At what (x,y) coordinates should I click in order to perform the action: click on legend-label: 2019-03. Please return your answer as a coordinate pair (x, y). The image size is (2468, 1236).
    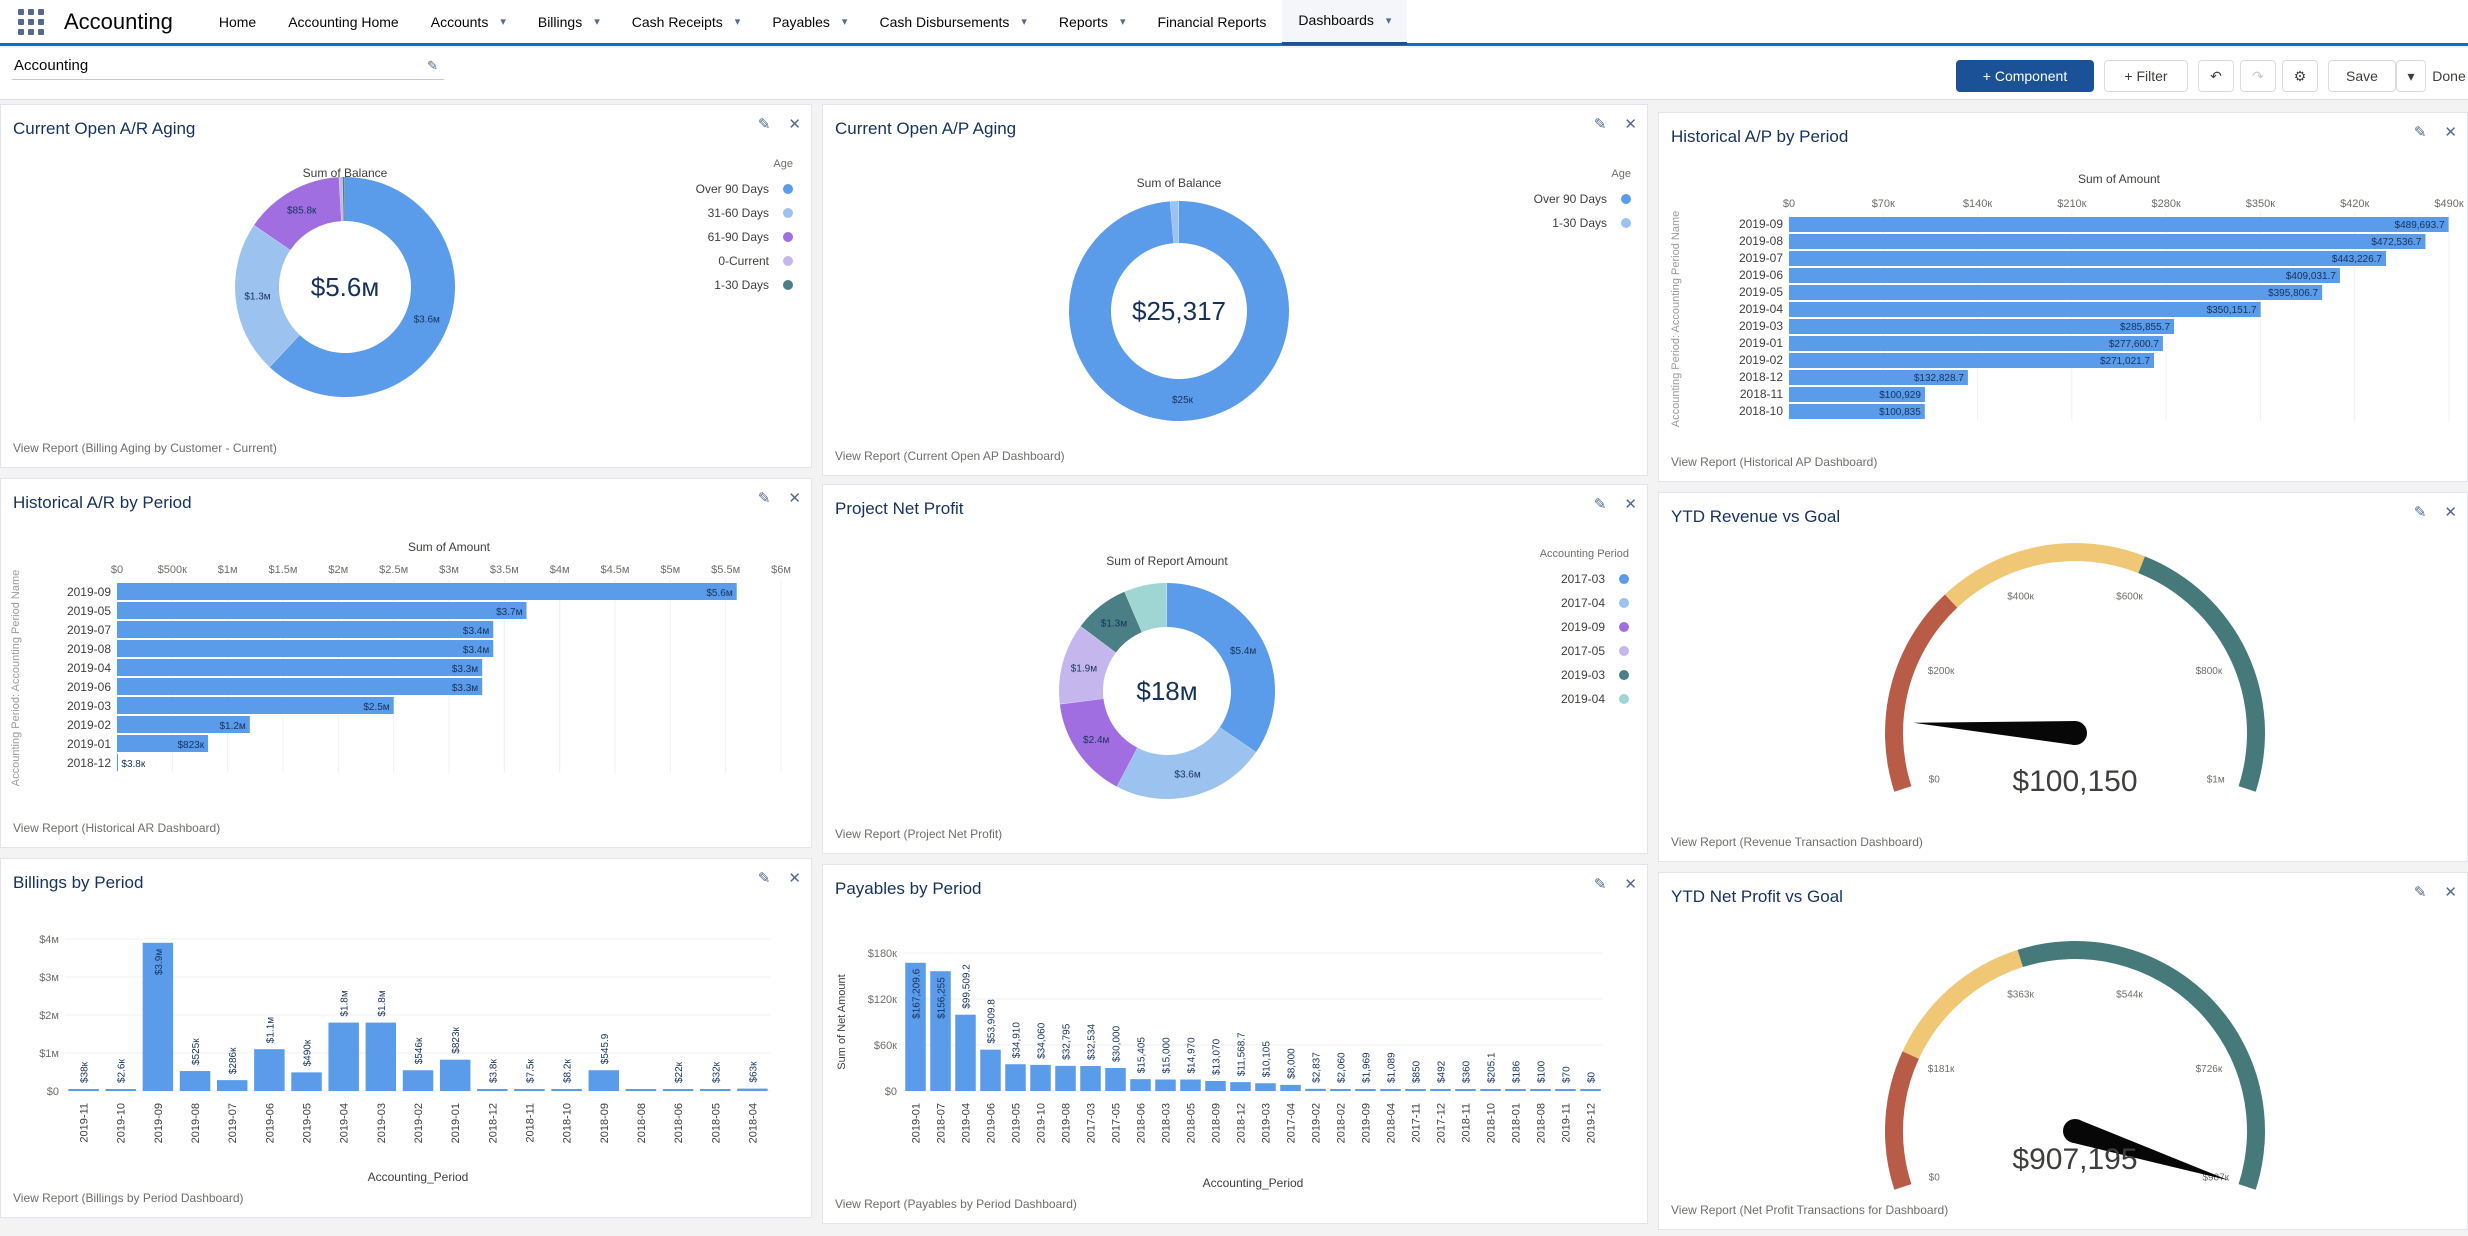
    Looking at the image, I should click on (1583, 675).